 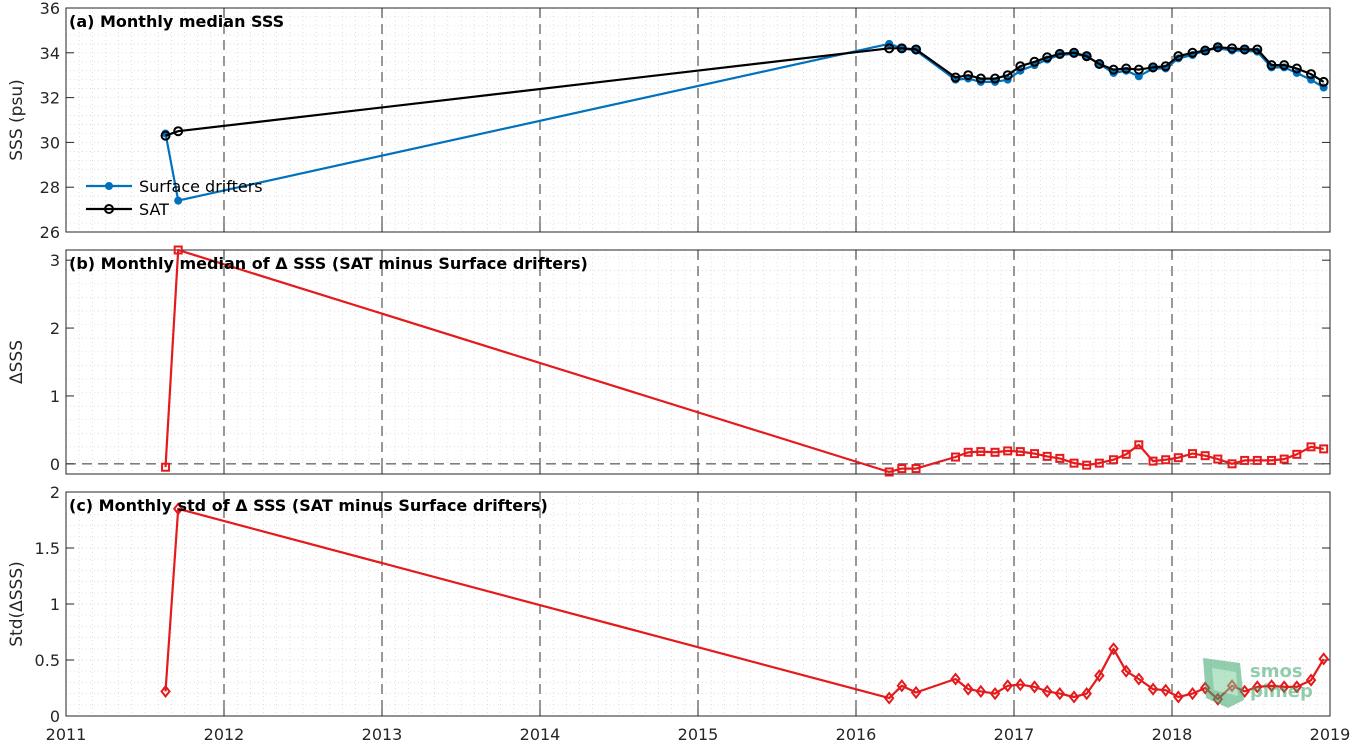 What do you see at coordinates (17, 362) in the screenshot?
I see `panel-b-ylabel: ΔSSS` at bounding box center [17, 362].